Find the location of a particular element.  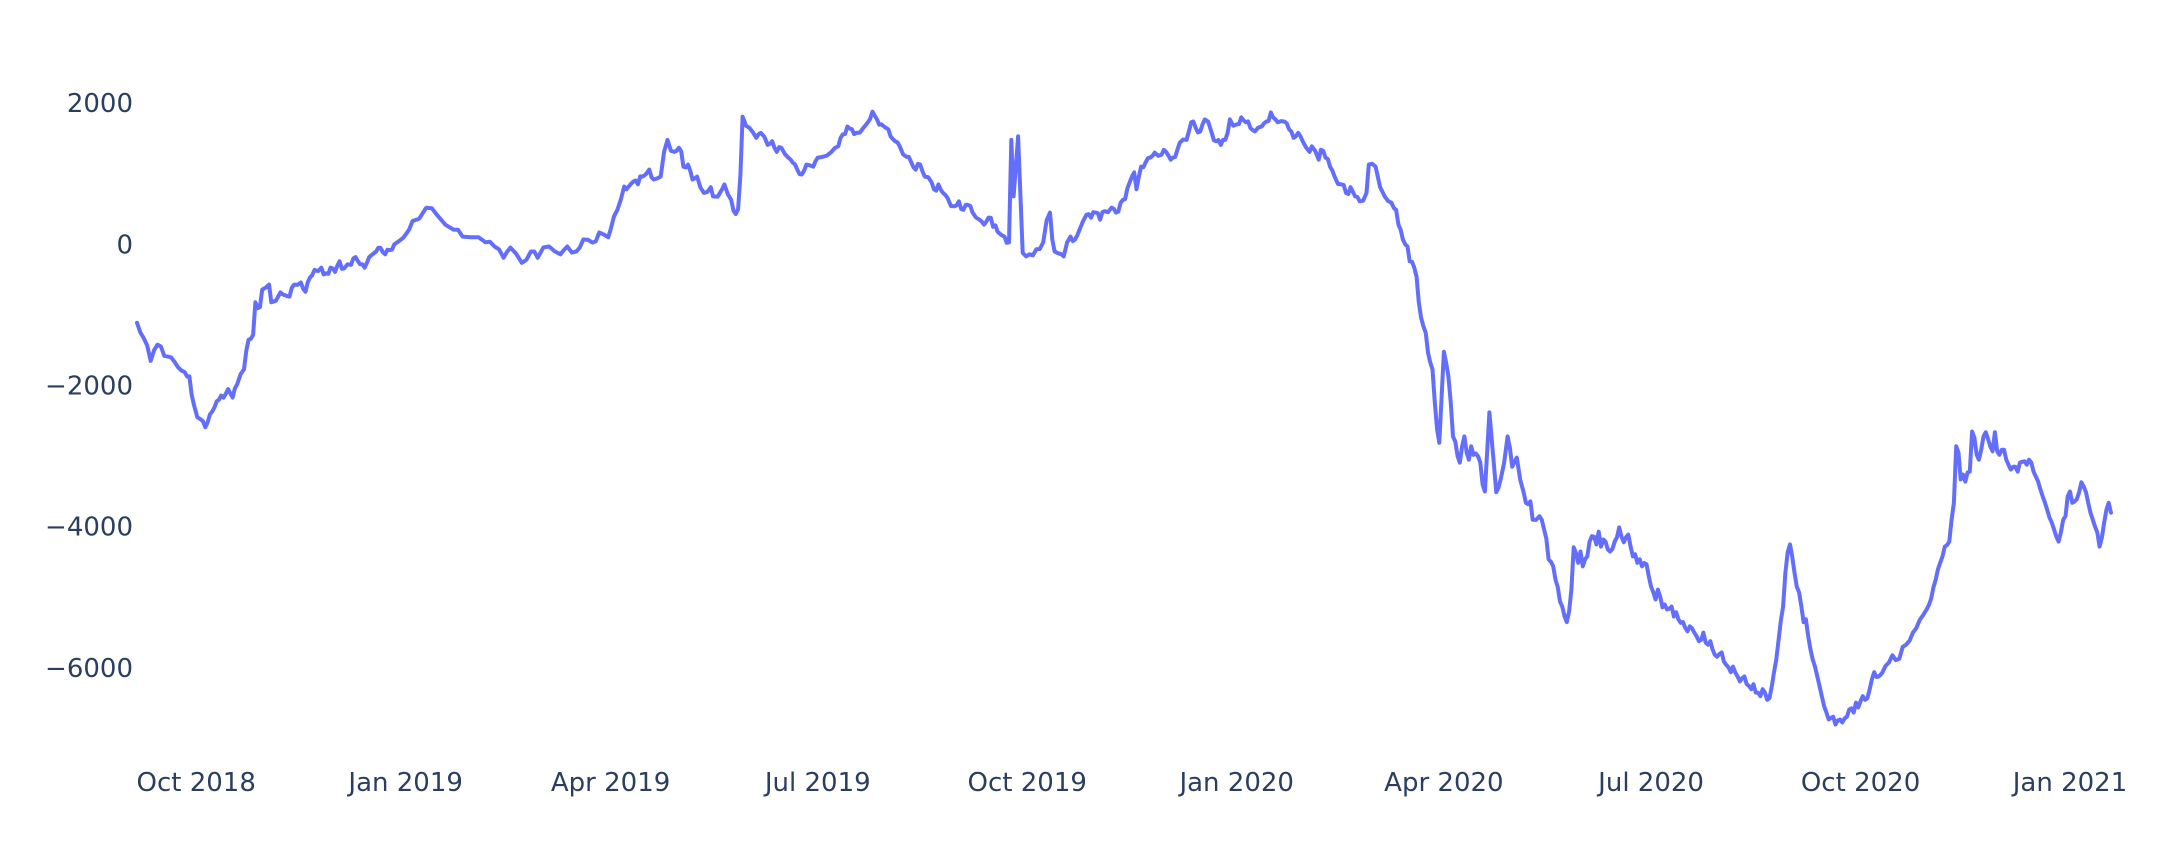

y-axis-tick-labels: 2000 0 −2000 −4000 −6000 is located at coordinates (89, 386).